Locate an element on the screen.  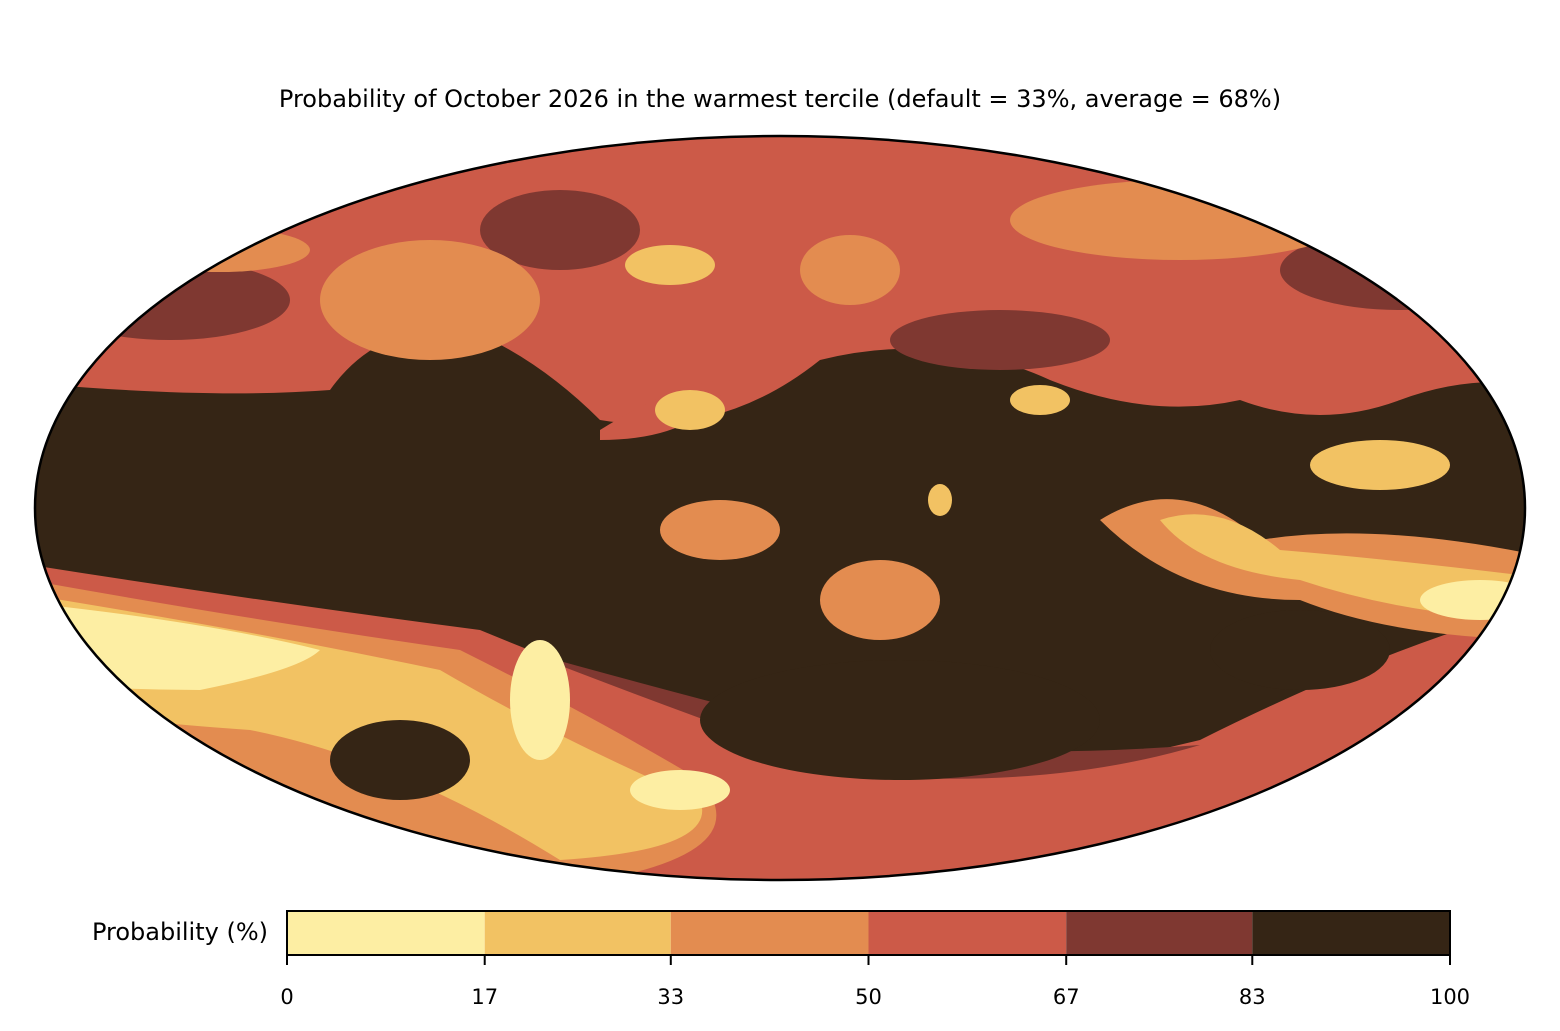
colorbar-tick-label: 33 is located at coordinates (670, 997).